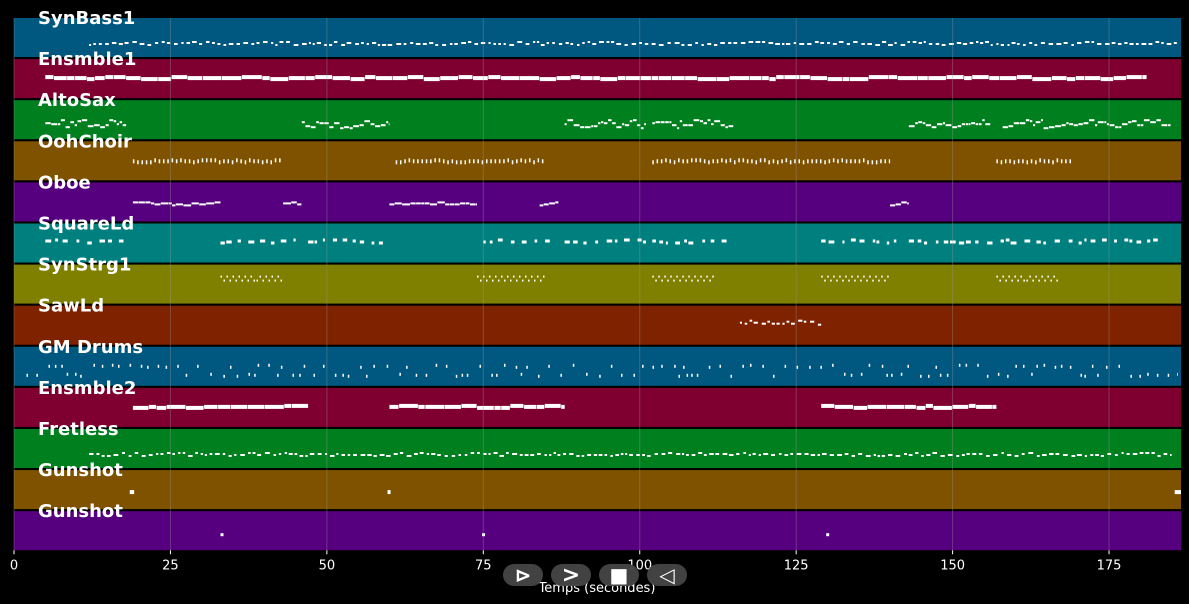 The image size is (1189, 604). I want to click on forward-button: >, so click(571, 575).